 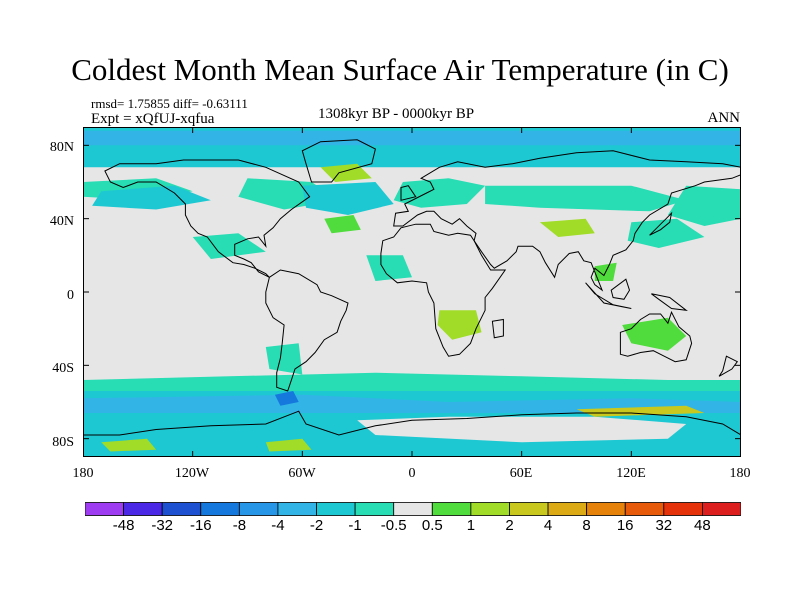 I want to click on colorbar-label: -16, so click(x=200, y=525).